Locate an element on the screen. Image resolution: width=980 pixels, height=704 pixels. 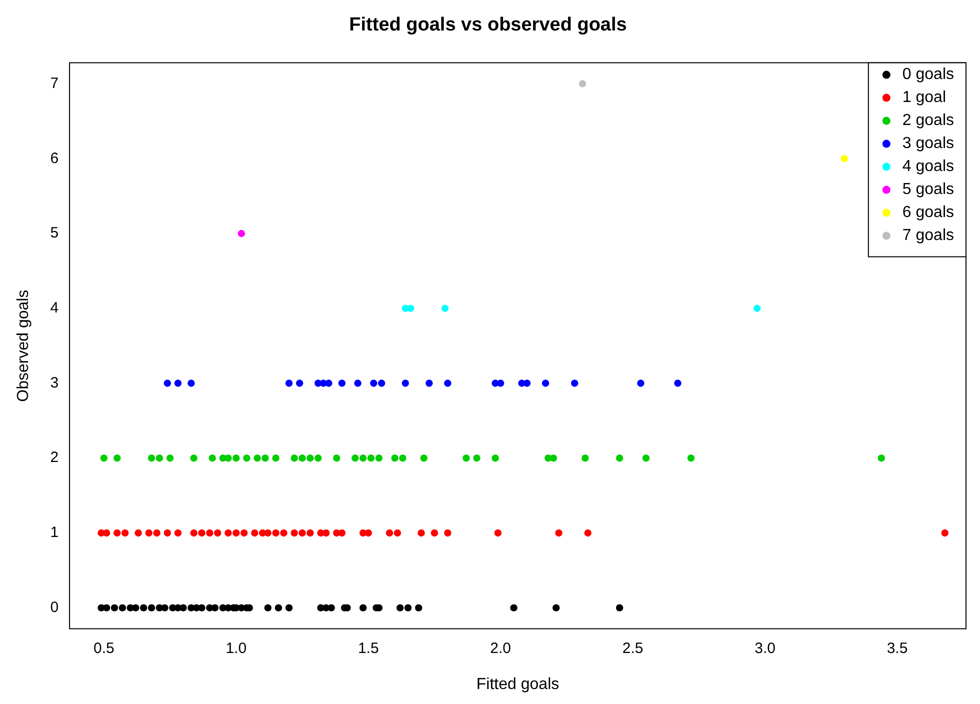
legend-label: 5 goals is located at coordinates (928, 189).